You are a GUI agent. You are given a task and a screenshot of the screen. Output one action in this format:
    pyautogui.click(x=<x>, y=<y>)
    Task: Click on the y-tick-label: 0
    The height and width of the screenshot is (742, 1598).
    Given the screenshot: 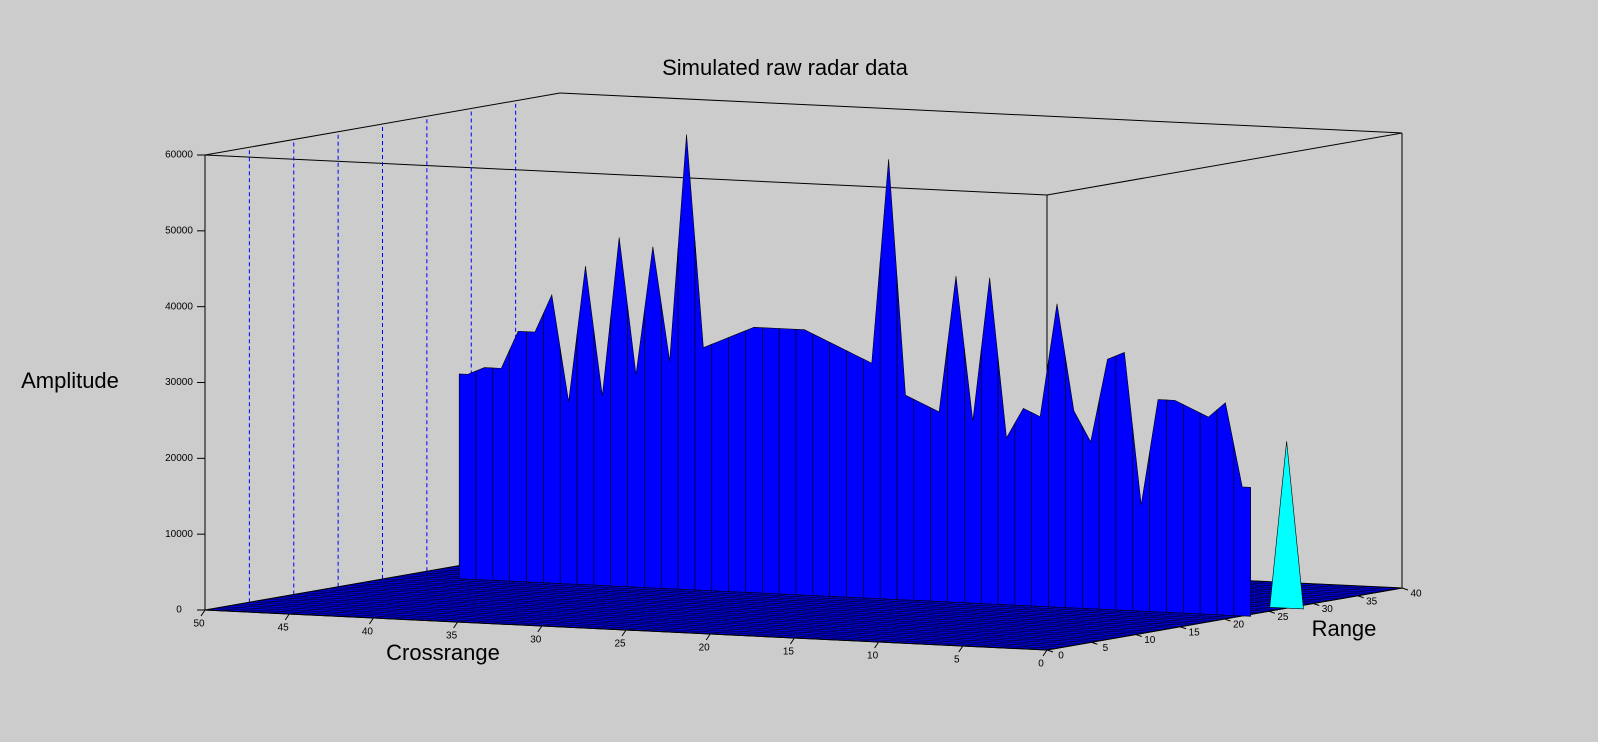 What is the action you would take?
    pyautogui.click(x=1061, y=656)
    